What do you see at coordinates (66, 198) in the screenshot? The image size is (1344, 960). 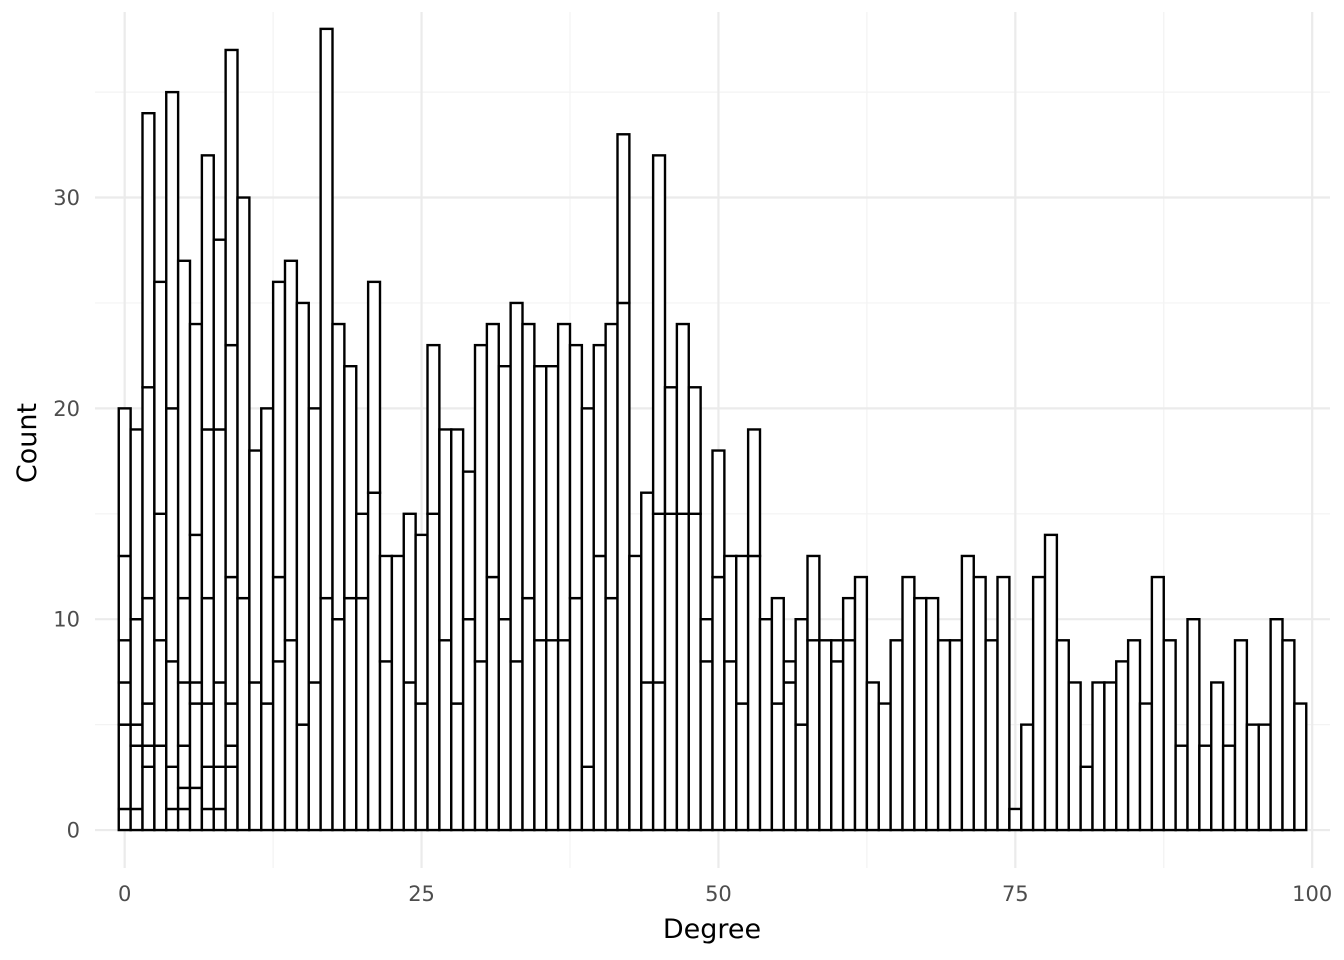 I see `y-tick-label: 30` at bounding box center [66, 198].